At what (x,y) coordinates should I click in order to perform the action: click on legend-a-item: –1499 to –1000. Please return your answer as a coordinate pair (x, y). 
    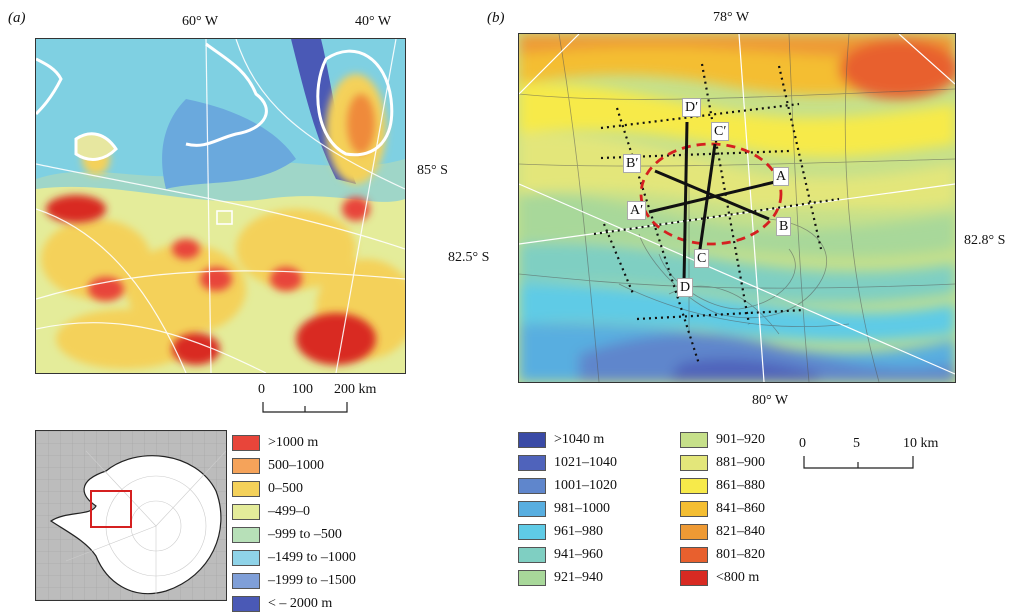
    Looking at the image, I should click on (294, 558).